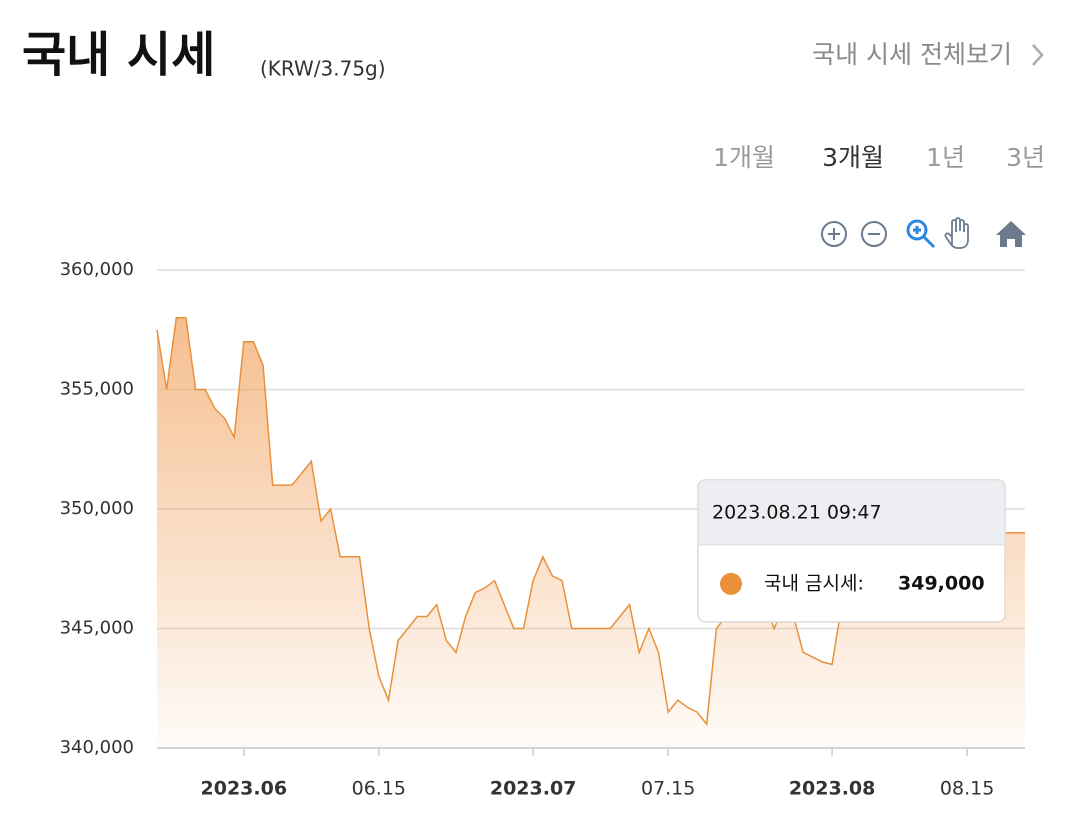  I want to click on tooltip: 2023.08.21 09:47 국내 금시세: 349,000, so click(851, 551).